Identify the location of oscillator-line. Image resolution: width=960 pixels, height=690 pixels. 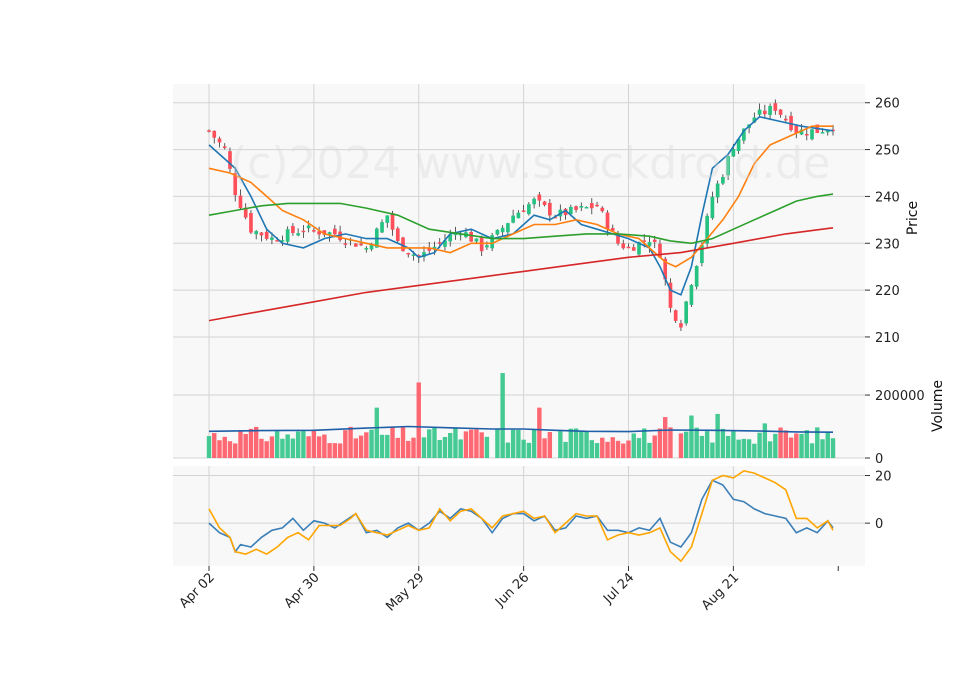
(521, 516).